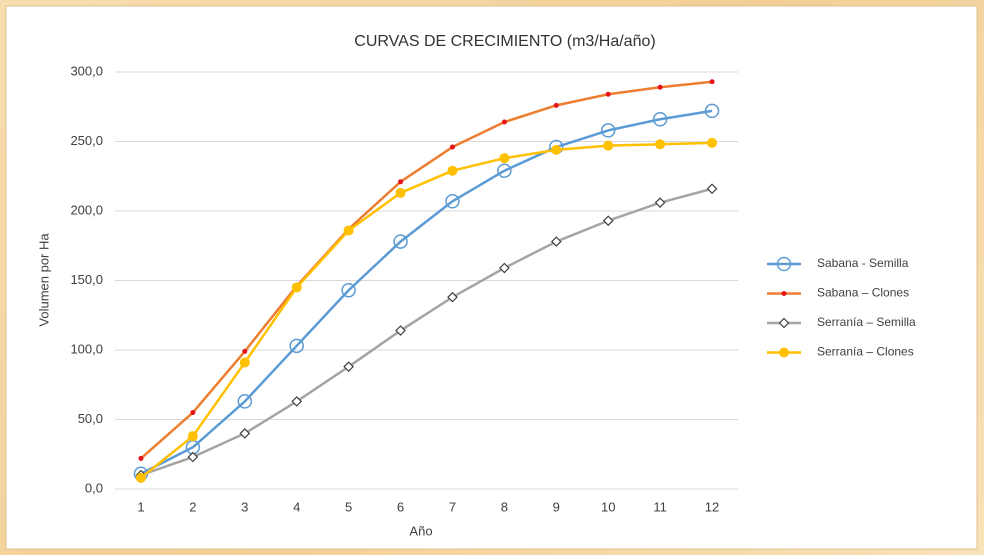  Describe the element at coordinates (863, 293) in the screenshot. I see `legend-label: Sabana – Clones` at that location.